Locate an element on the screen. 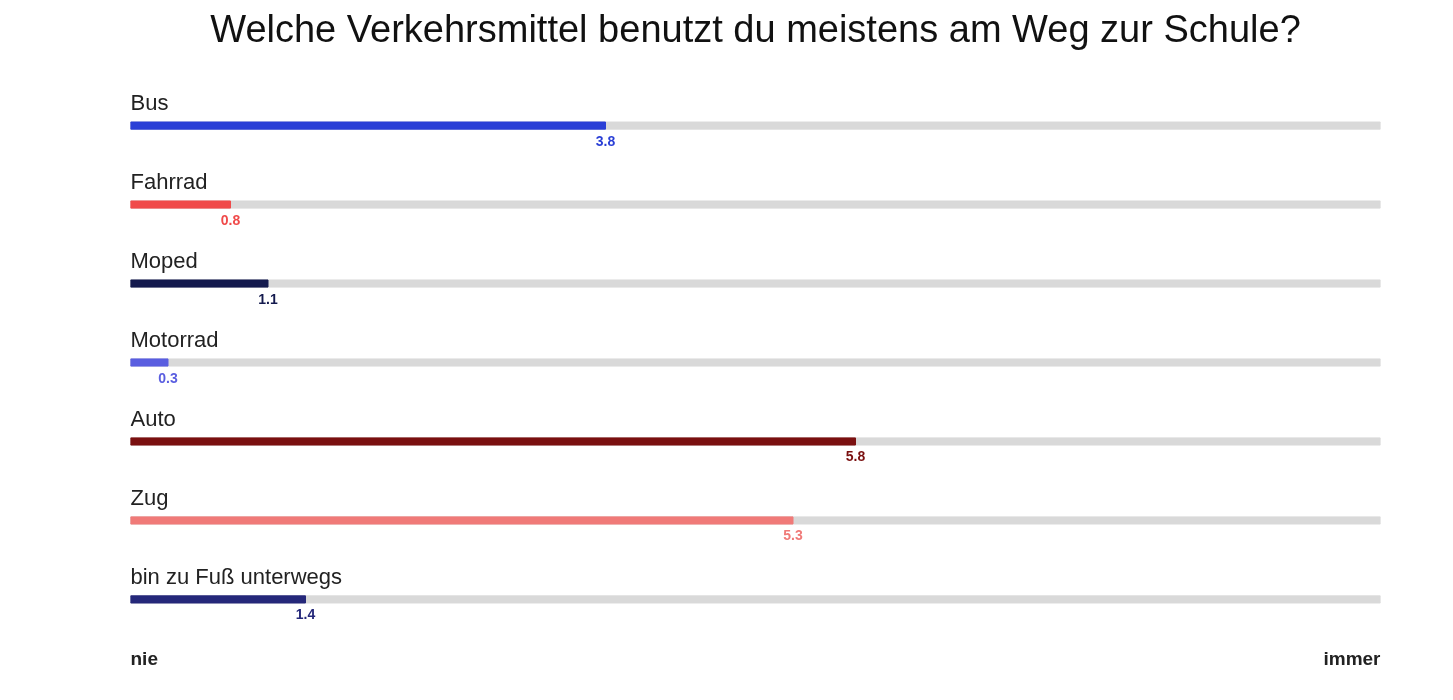 The height and width of the screenshot is (700, 1453). data-label: 1.1 is located at coordinates (268, 298).